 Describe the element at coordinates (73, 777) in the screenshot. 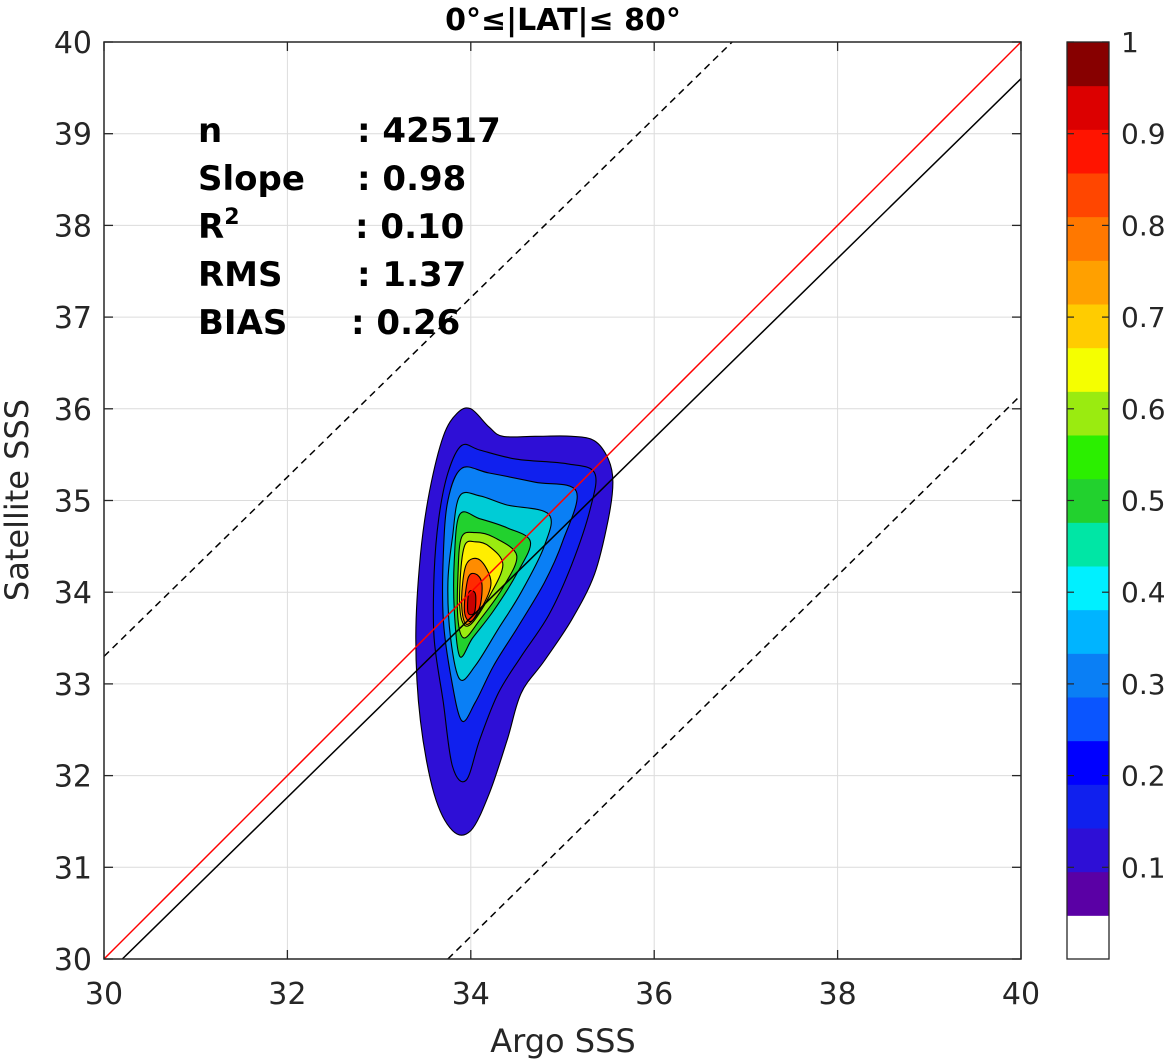

I see `y-tick-label: 32` at that location.